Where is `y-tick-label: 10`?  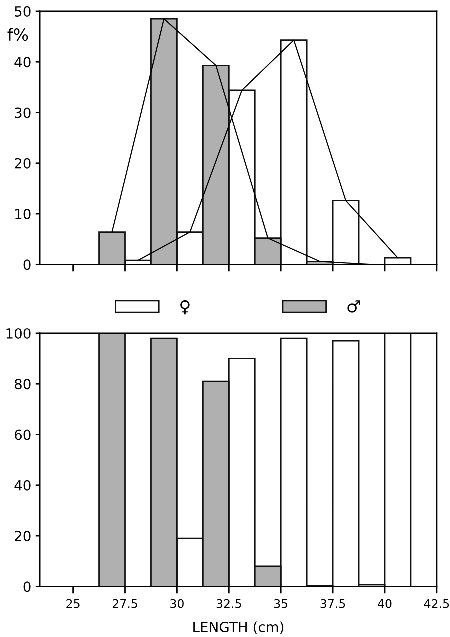
y-tick-label: 10 is located at coordinates (23, 214).